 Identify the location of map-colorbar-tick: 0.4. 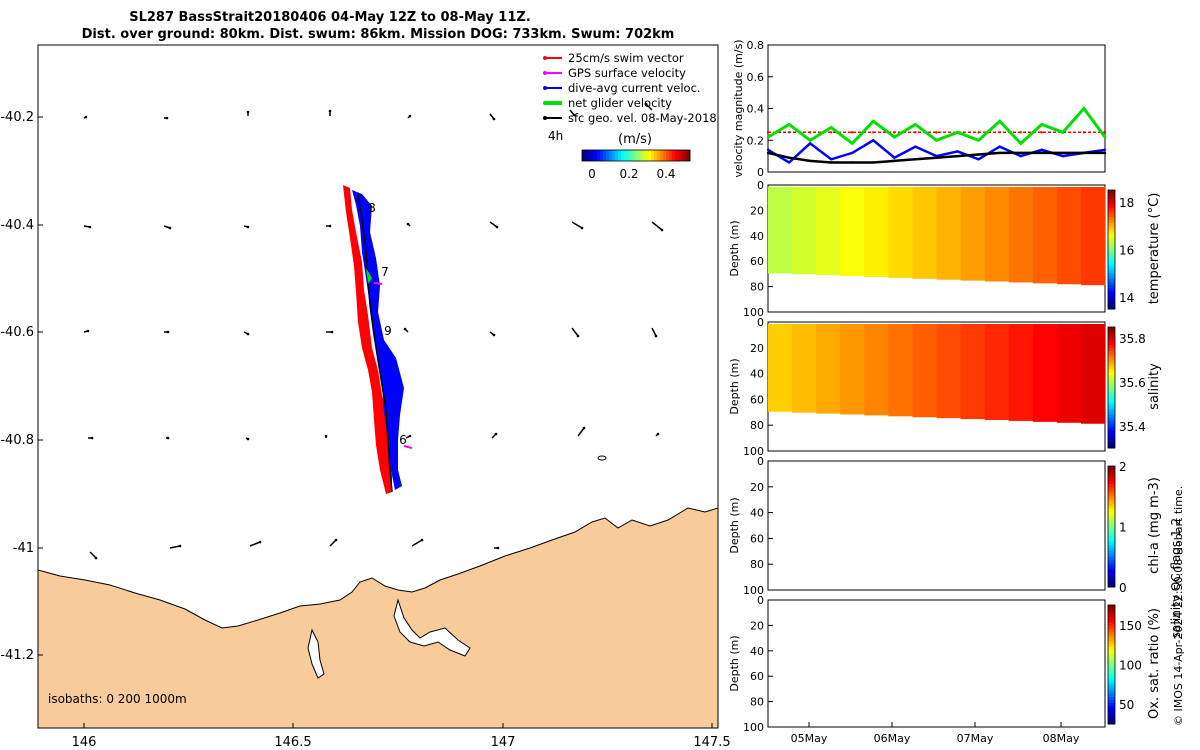
(665, 174).